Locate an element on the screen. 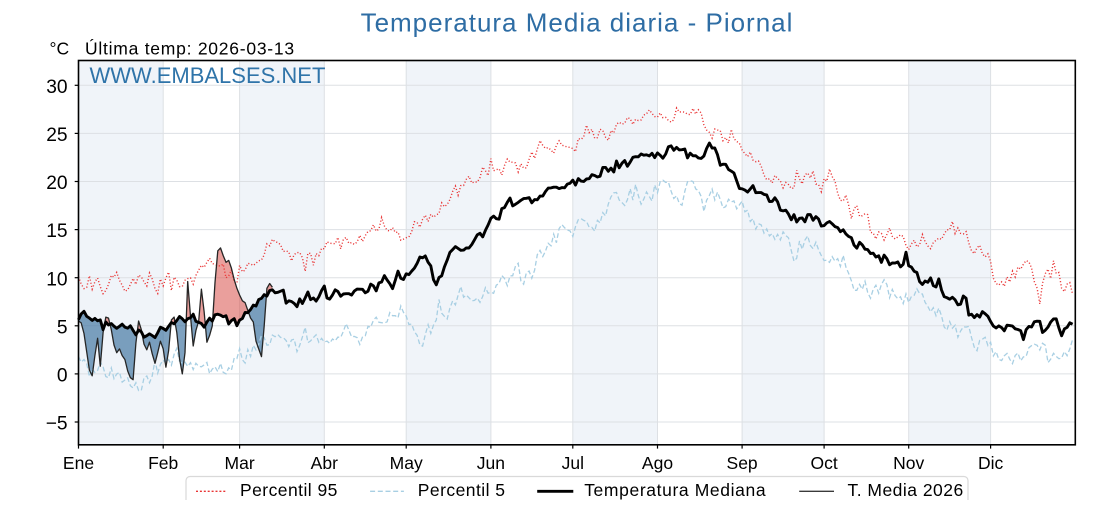 The width and height of the screenshot is (1120, 505). svg-text: 30 is located at coordinates (56, 87).